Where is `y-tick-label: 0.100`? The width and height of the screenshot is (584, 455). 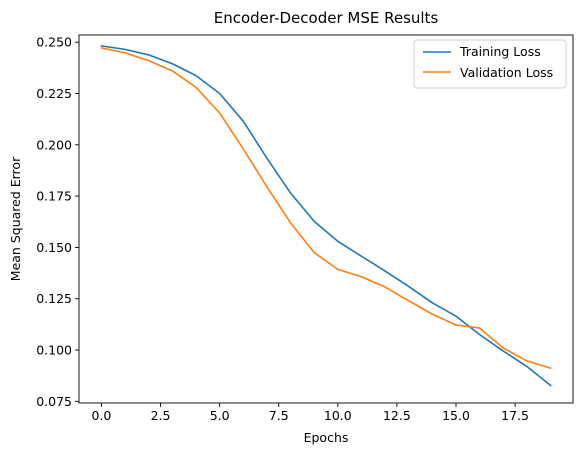
y-tick-label: 0.100 is located at coordinates (54, 350).